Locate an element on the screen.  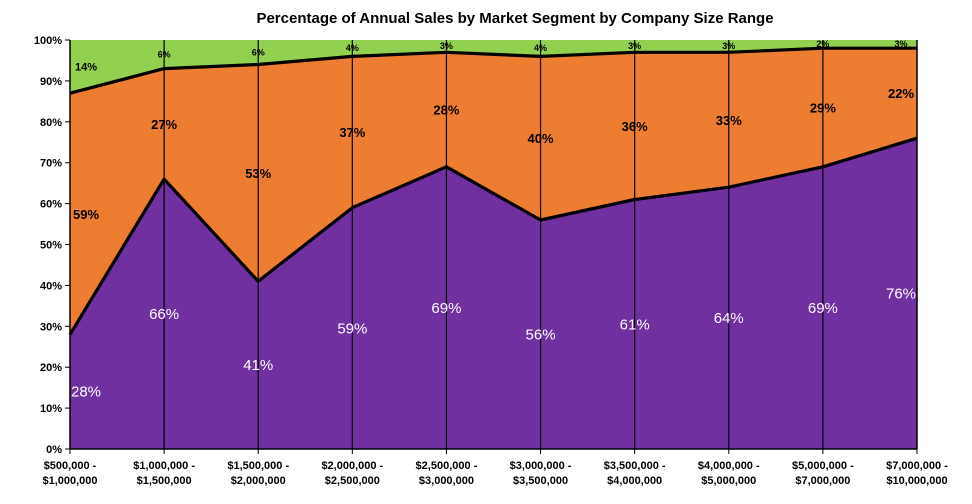
x-tick-label: $500,000 - is located at coordinates (70, 466).